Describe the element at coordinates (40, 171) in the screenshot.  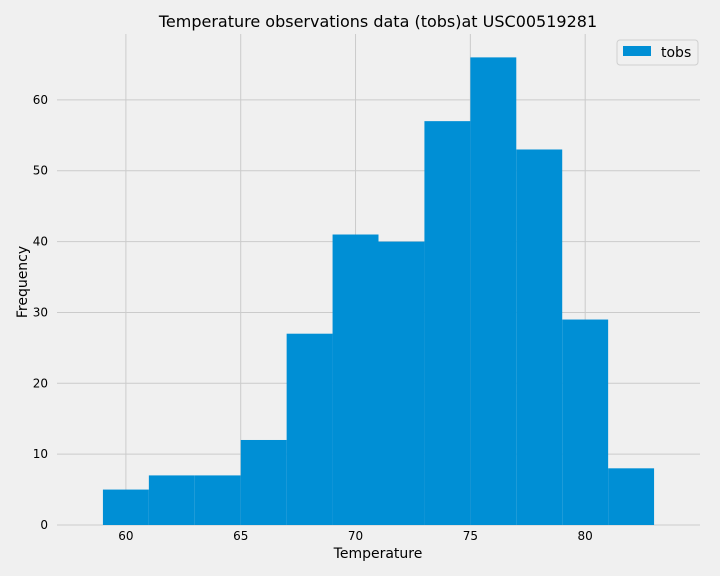
I see `y-tick-label: 50` at that location.